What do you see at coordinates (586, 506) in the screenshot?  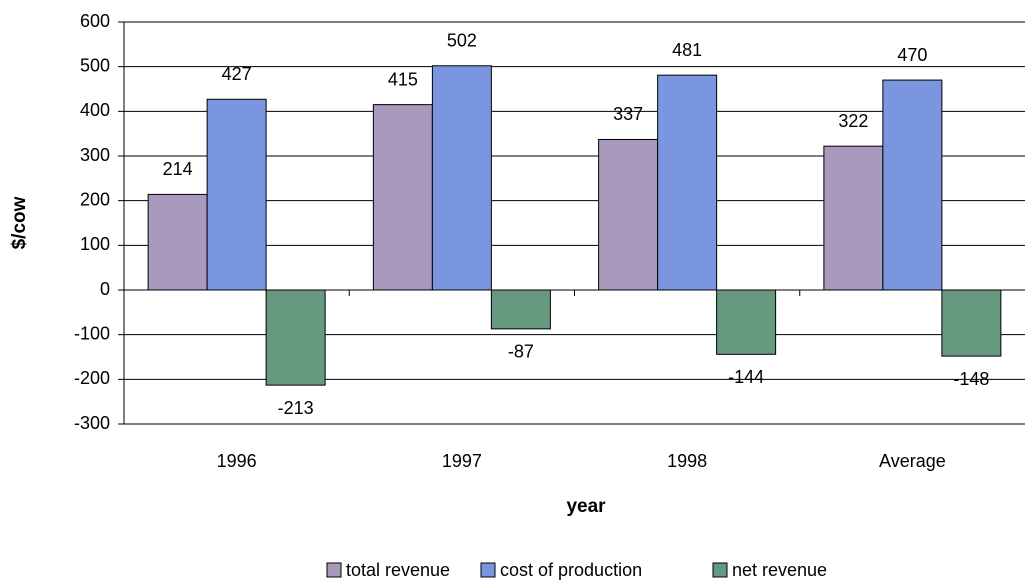 I see `x-axis-title: year` at bounding box center [586, 506].